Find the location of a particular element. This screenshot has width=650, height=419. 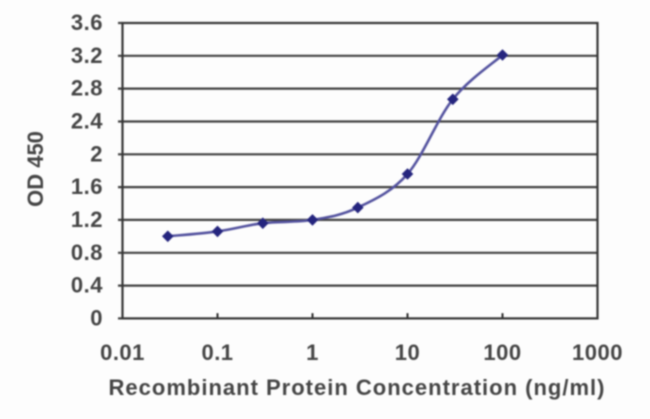

svg-text: 0.8 is located at coordinates (87, 252).